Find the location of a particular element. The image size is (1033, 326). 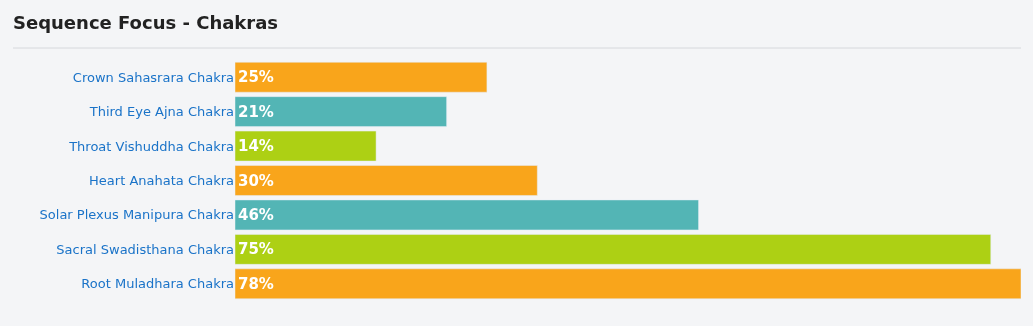

y-tick-label: Root Muladhara Chakra is located at coordinates (157, 284).